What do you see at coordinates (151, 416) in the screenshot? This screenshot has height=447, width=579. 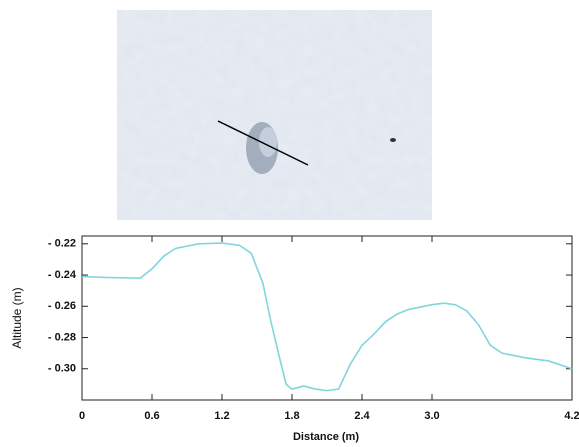 I see `x-tick-label: 0.6` at bounding box center [151, 416].